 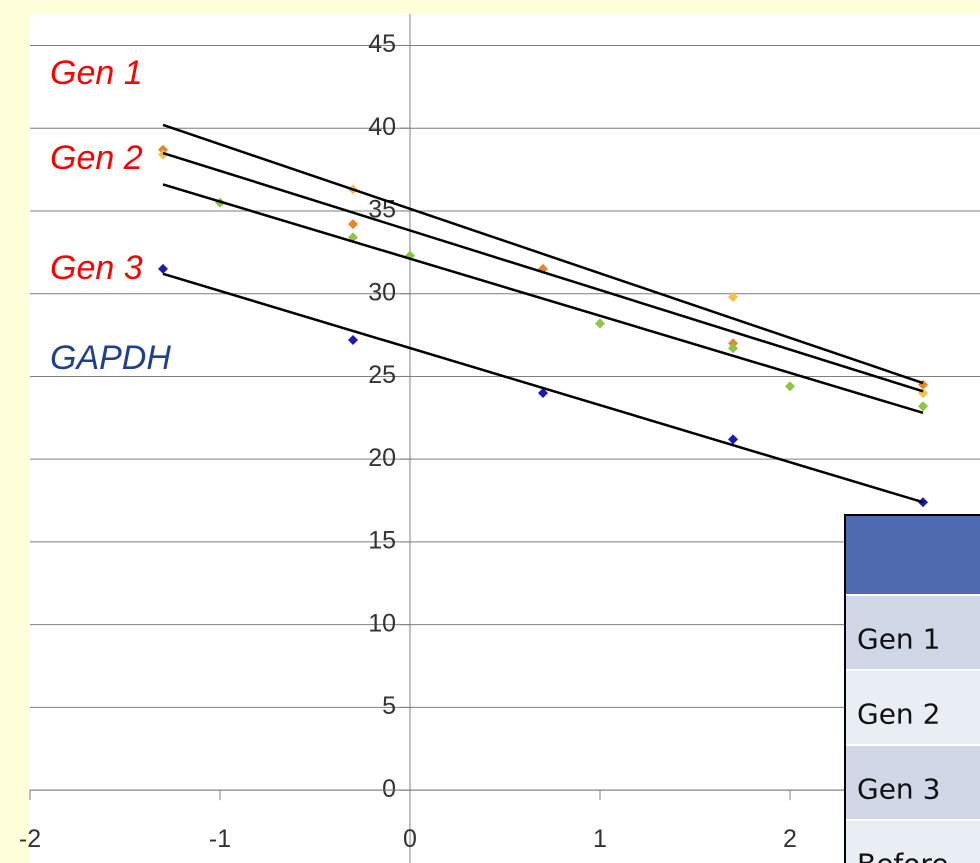 What do you see at coordinates (382, 541) in the screenshot?
I see `y-tick-label: 15` at bounding box center [382, 541].